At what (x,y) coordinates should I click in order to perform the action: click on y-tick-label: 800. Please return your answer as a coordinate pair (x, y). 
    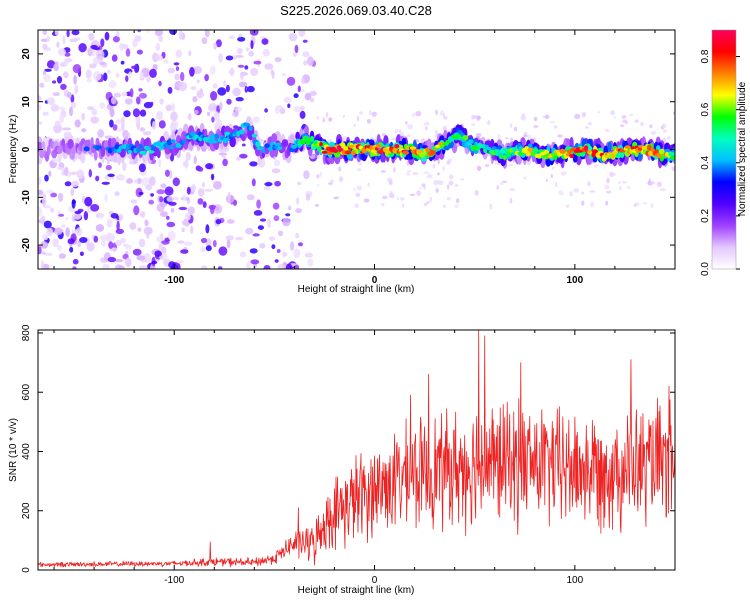
    Looking at the image, I should click on (26, 332).